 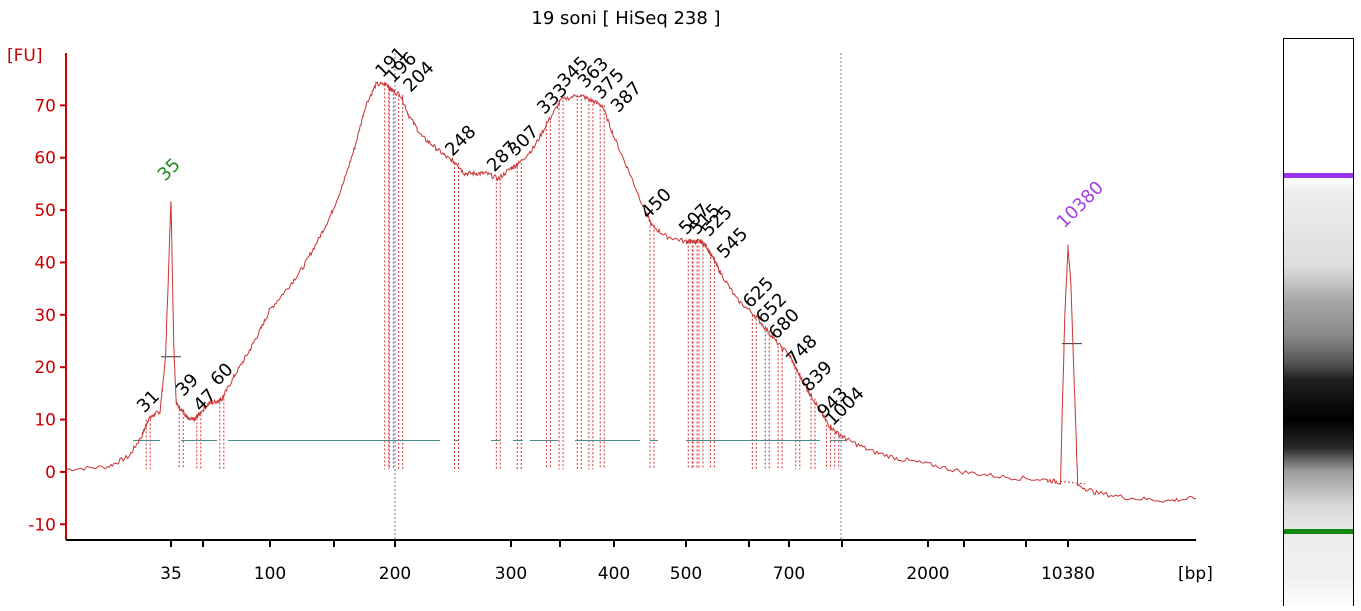 I want to click on y-axis-label: [FU], so click(x=25, y=56).